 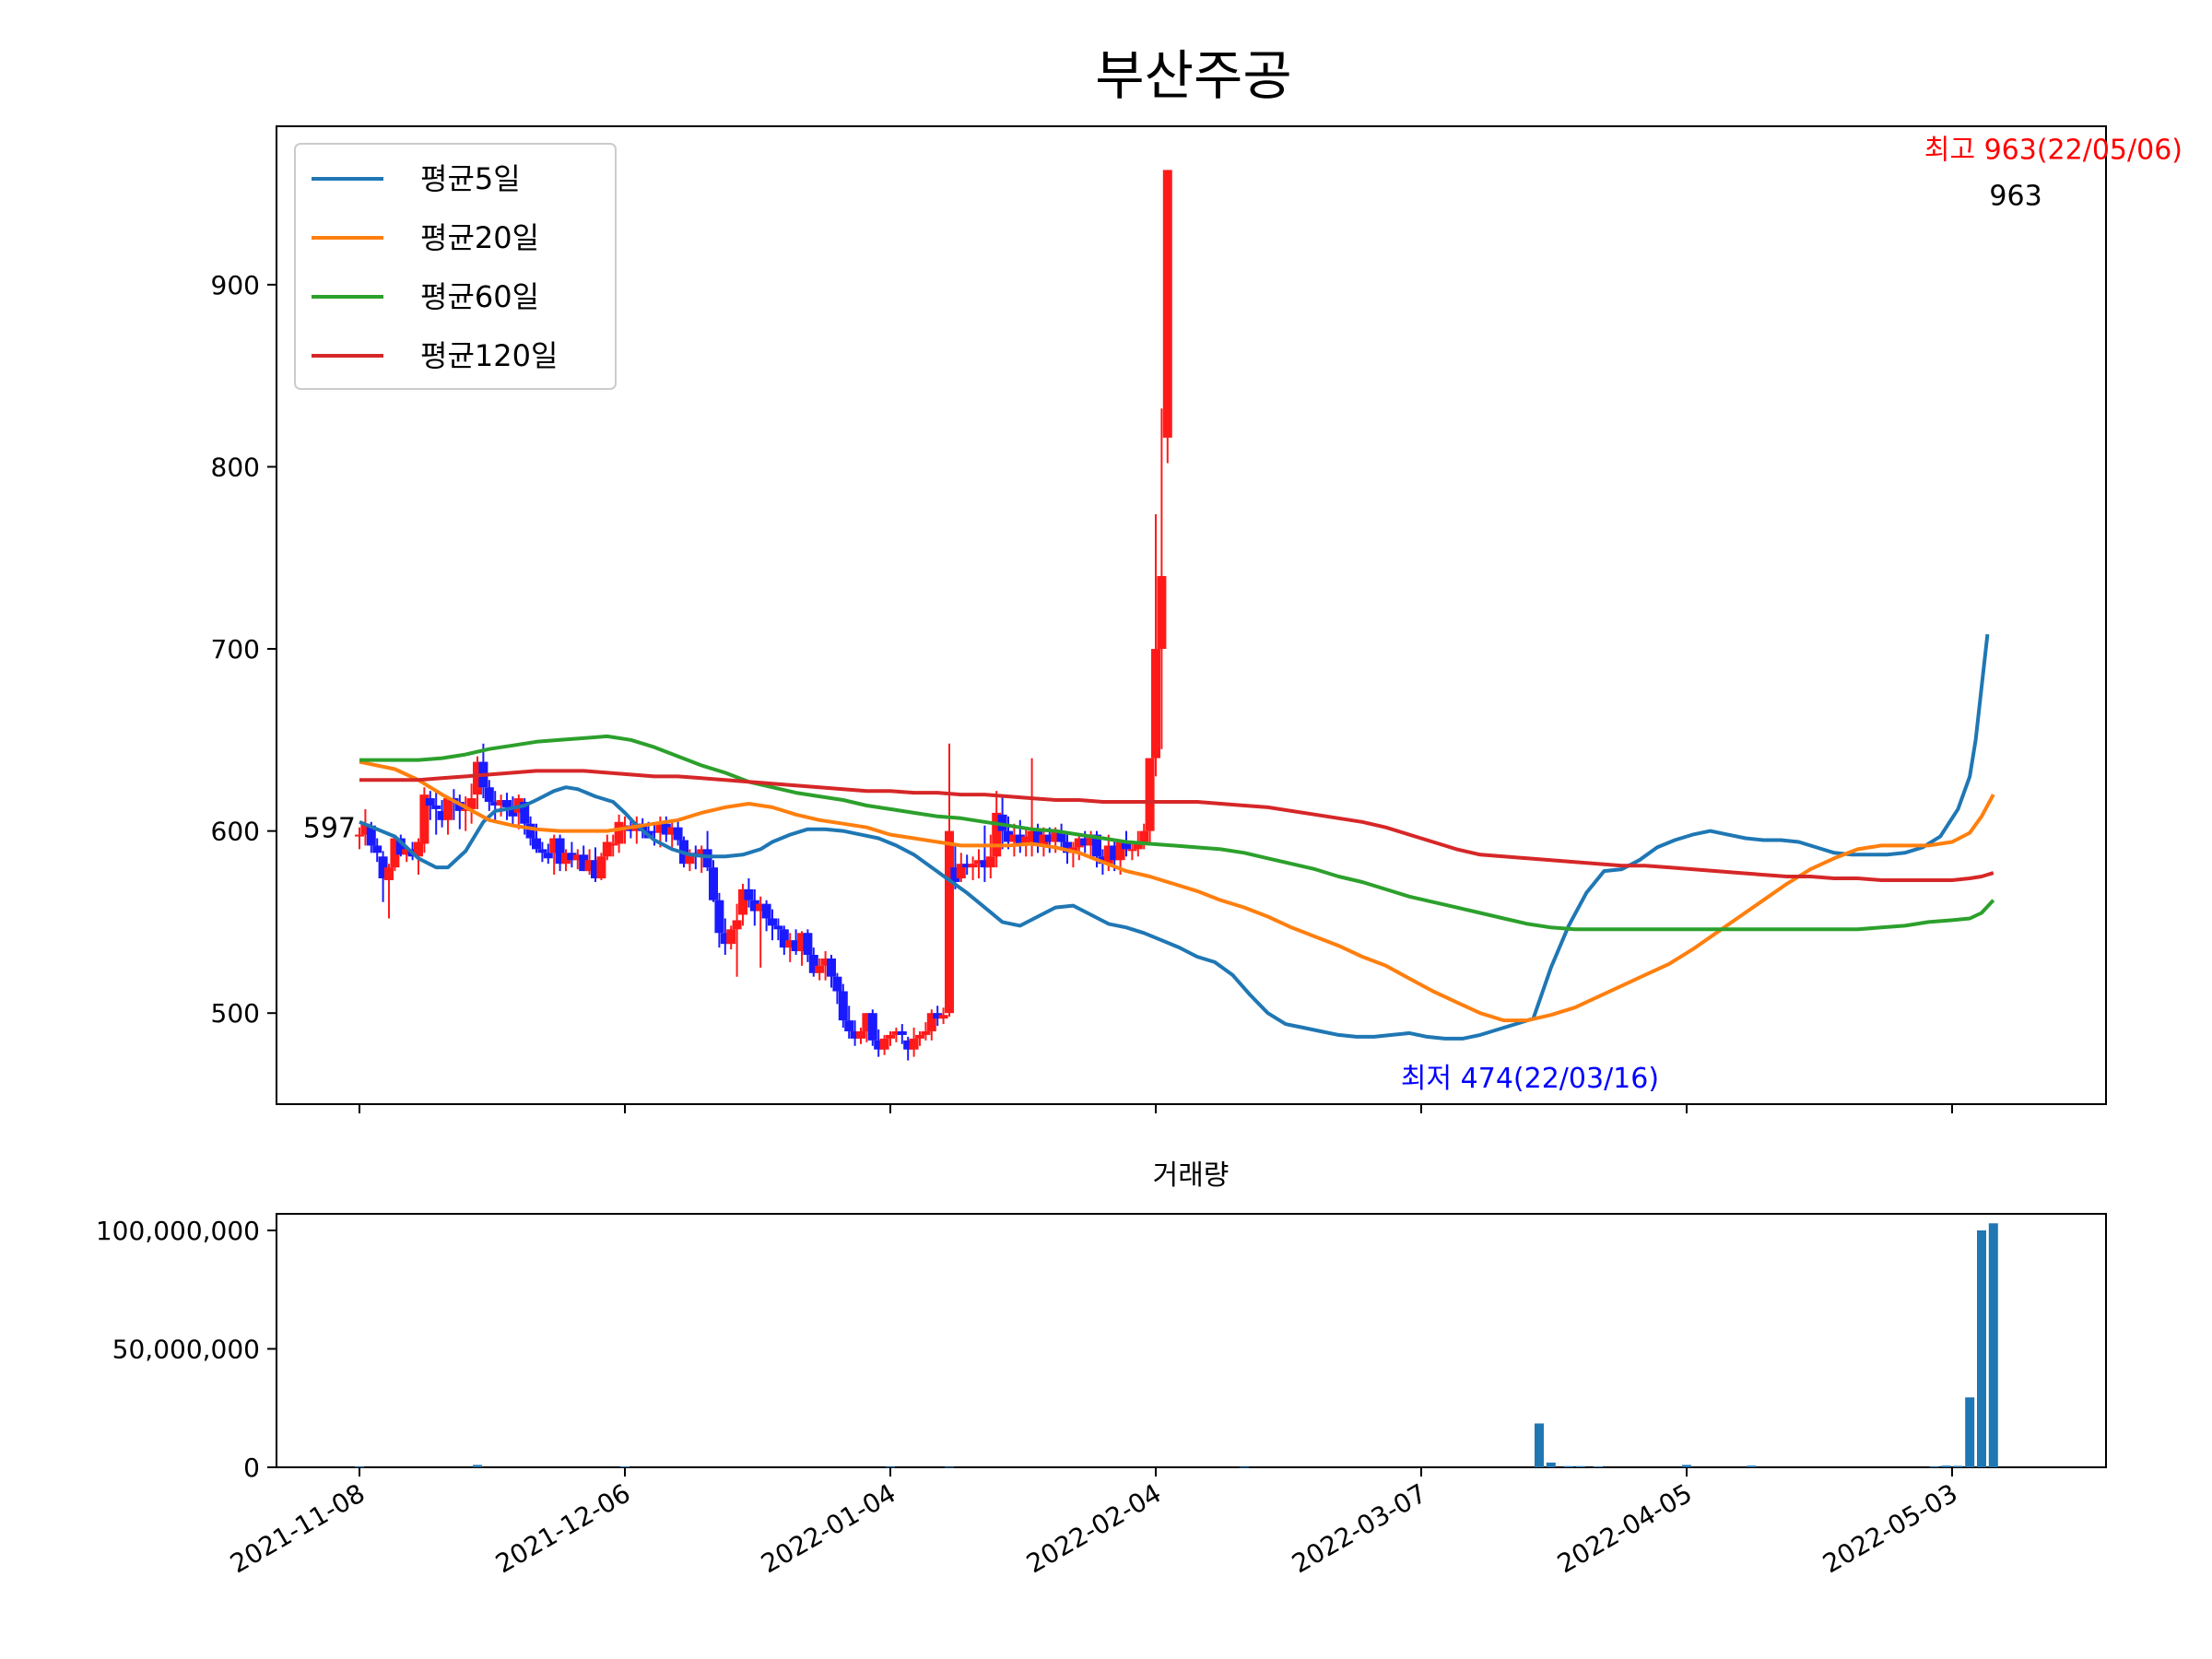 What do you see at coordinates (562, 1528) in the screenshot?
I see `x-date-tick-label: 2021-12-06` at bounding box center [562, 1528].